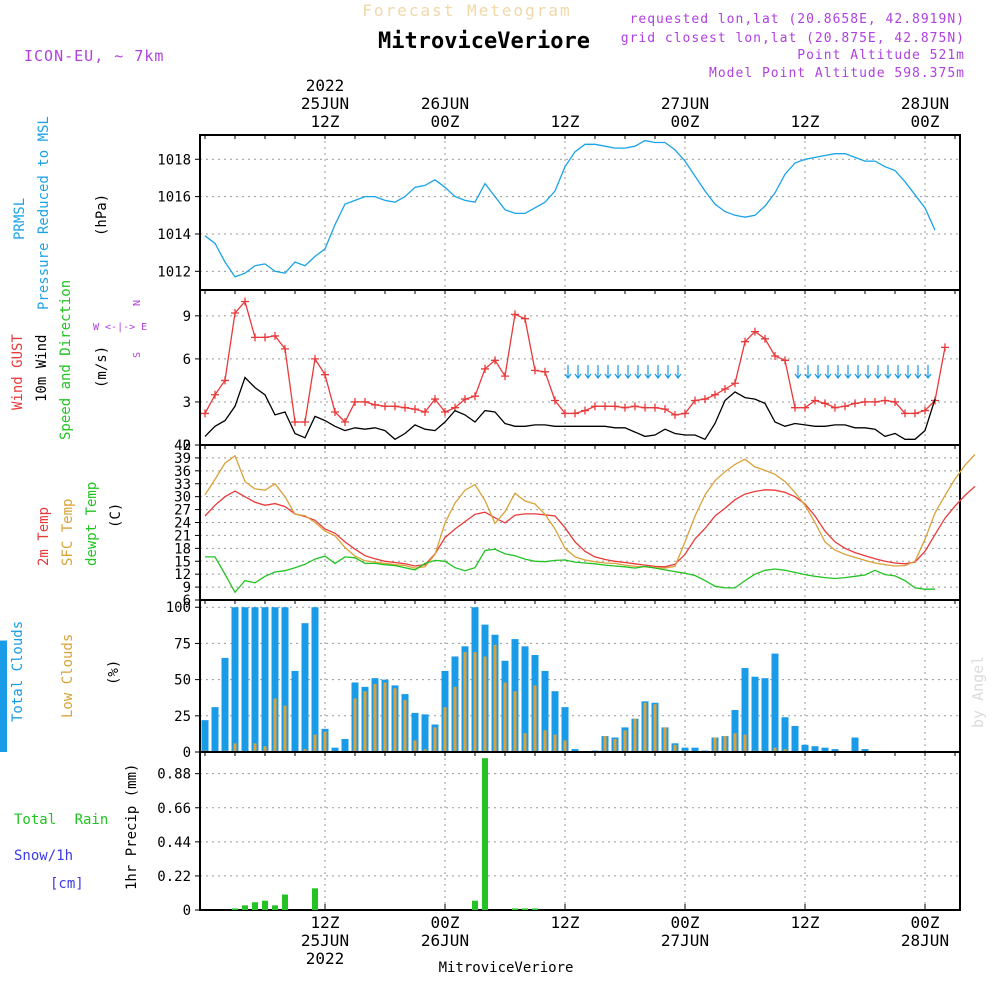 Image resolution: width=1000 pixels, height=1000 pixels. What do you see at coordinates (94, 56) in the screenshot?
I see `model-name: ICON-EU, ~ 7km` at bounding box center [94, 56].